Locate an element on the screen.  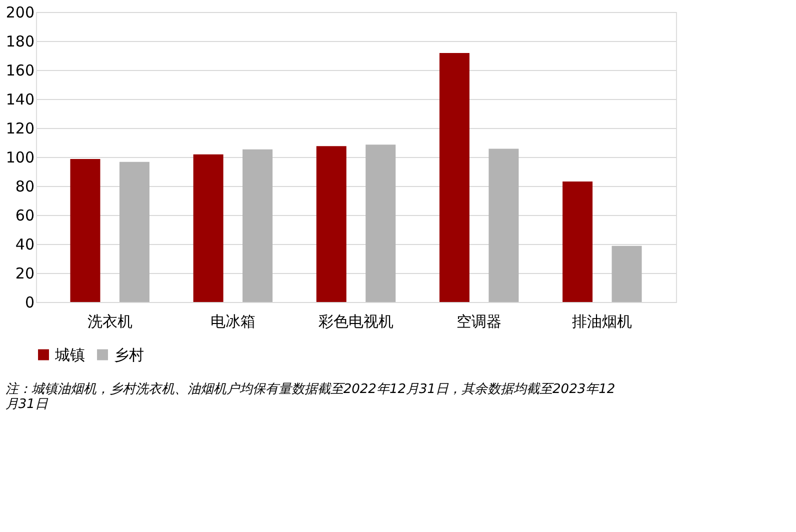
y-tick-label: 0 is located at coordinates (29, 303).